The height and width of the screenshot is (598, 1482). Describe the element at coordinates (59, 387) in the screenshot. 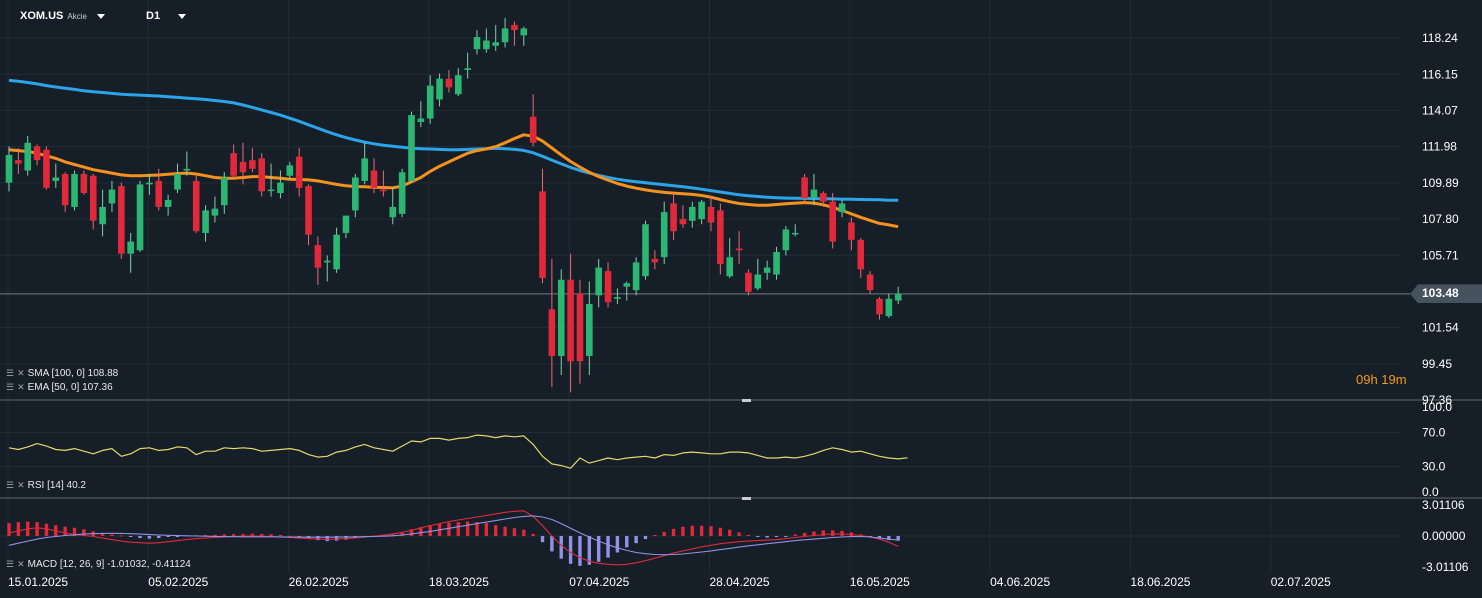

I see `ema-indicator-legend: ☰ ✕ EMA [50, 0] 107.36` at that location.